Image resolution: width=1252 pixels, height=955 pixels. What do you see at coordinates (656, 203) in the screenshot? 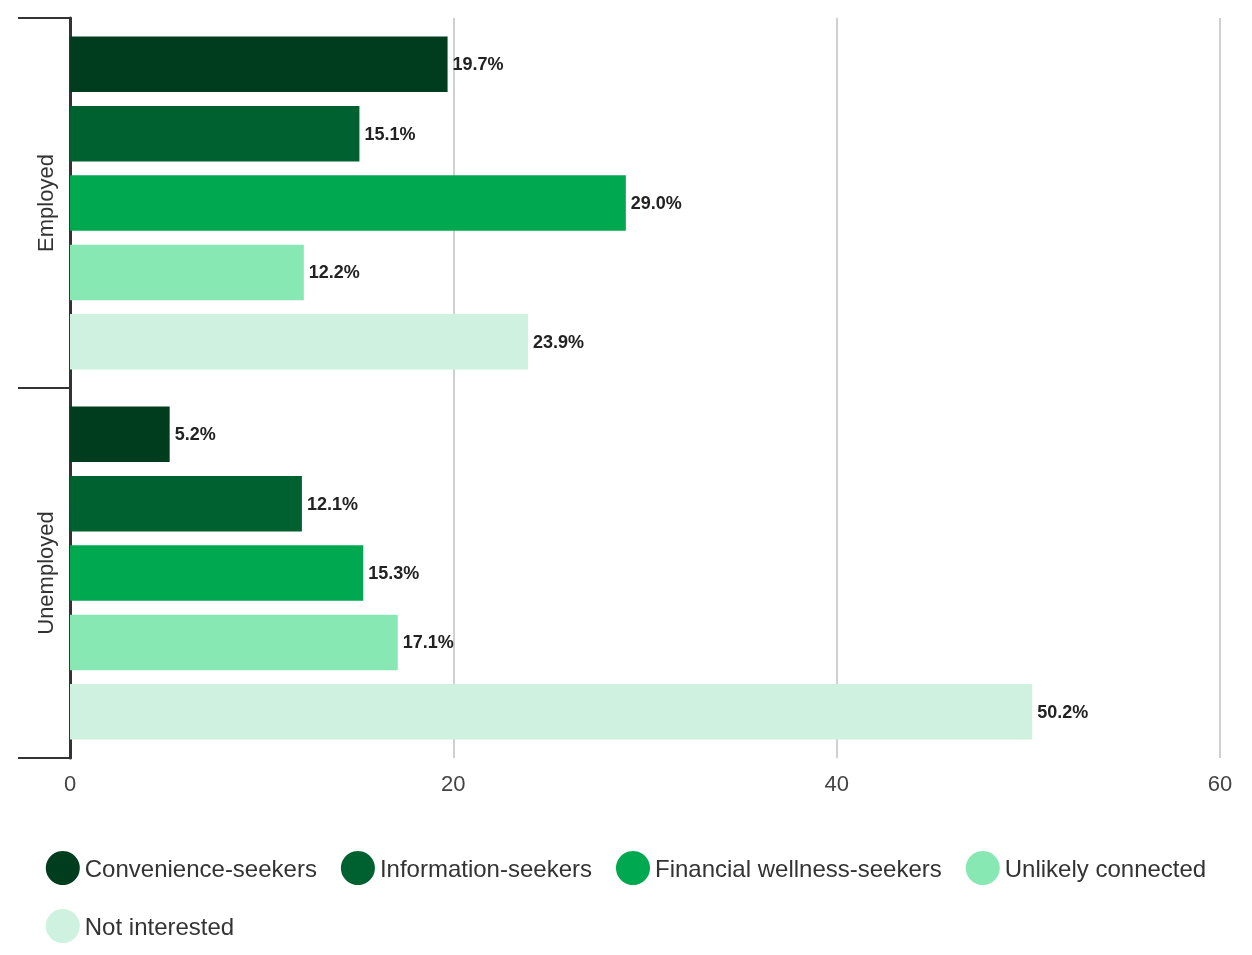
I see `data-label: 29.0%` at bounding box center [656, 203].